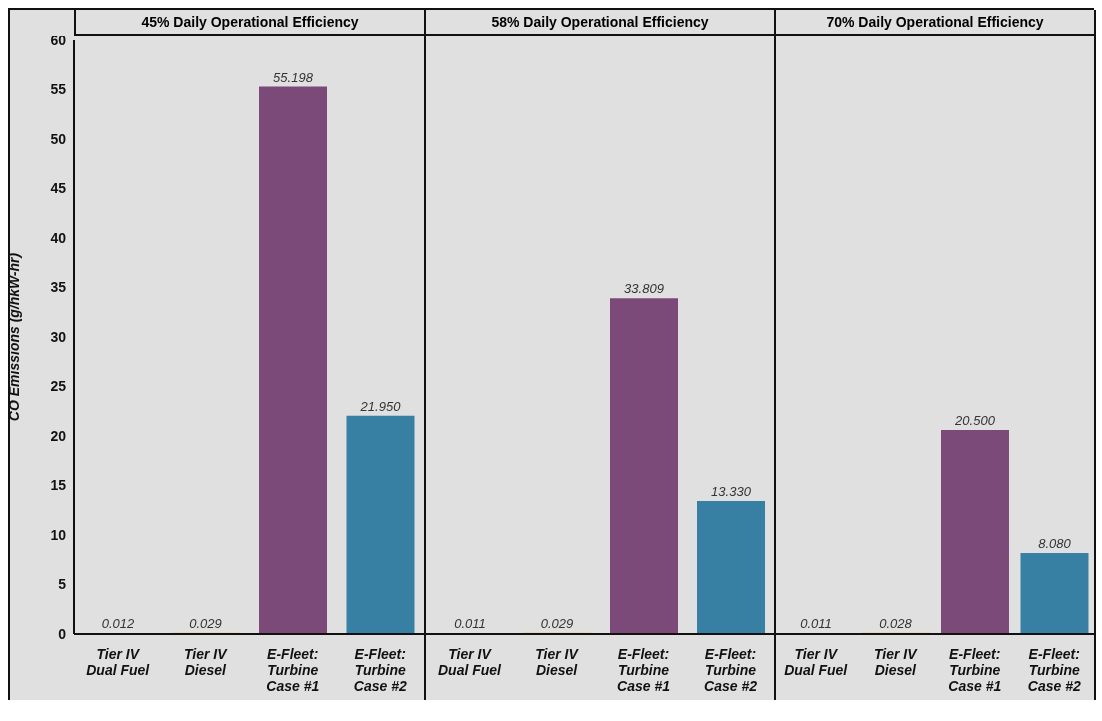 The image size is (1102, 721). What do you see at coordinates (644, 289) in the screenshot?
I see `data-label: 33.809` at bounding box center [644, 289].